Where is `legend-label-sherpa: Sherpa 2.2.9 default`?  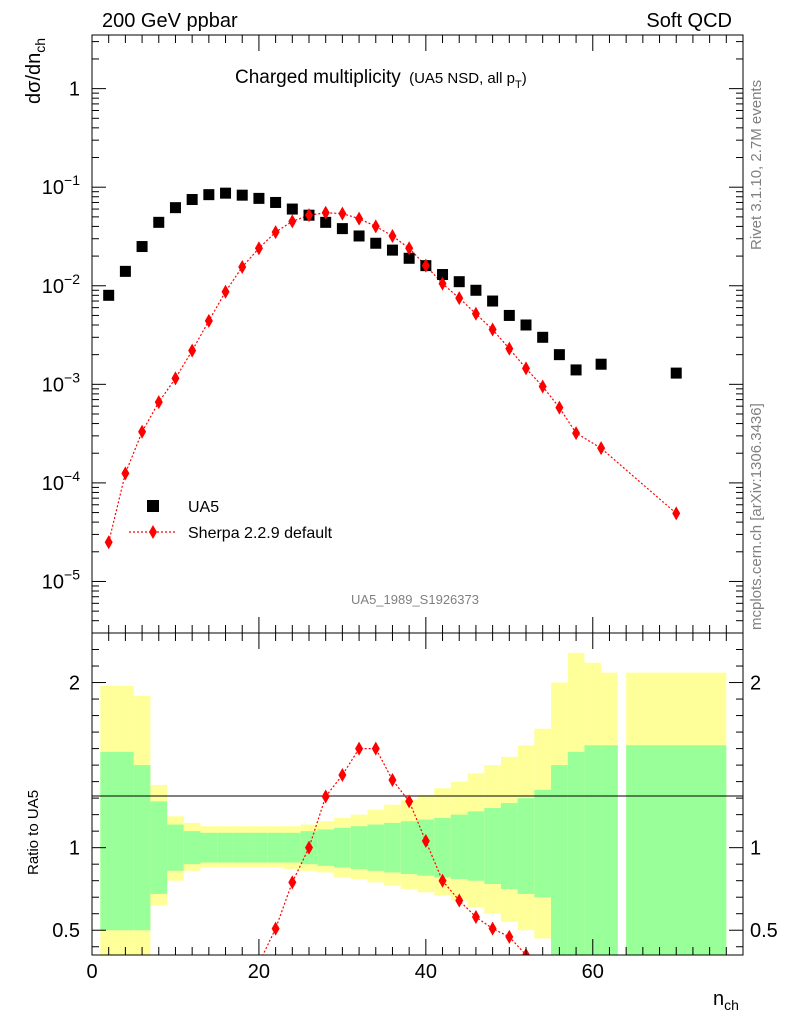 legend-label-sherpa: Sherpa 2.2.9 default is located at coordinates (260, 533).